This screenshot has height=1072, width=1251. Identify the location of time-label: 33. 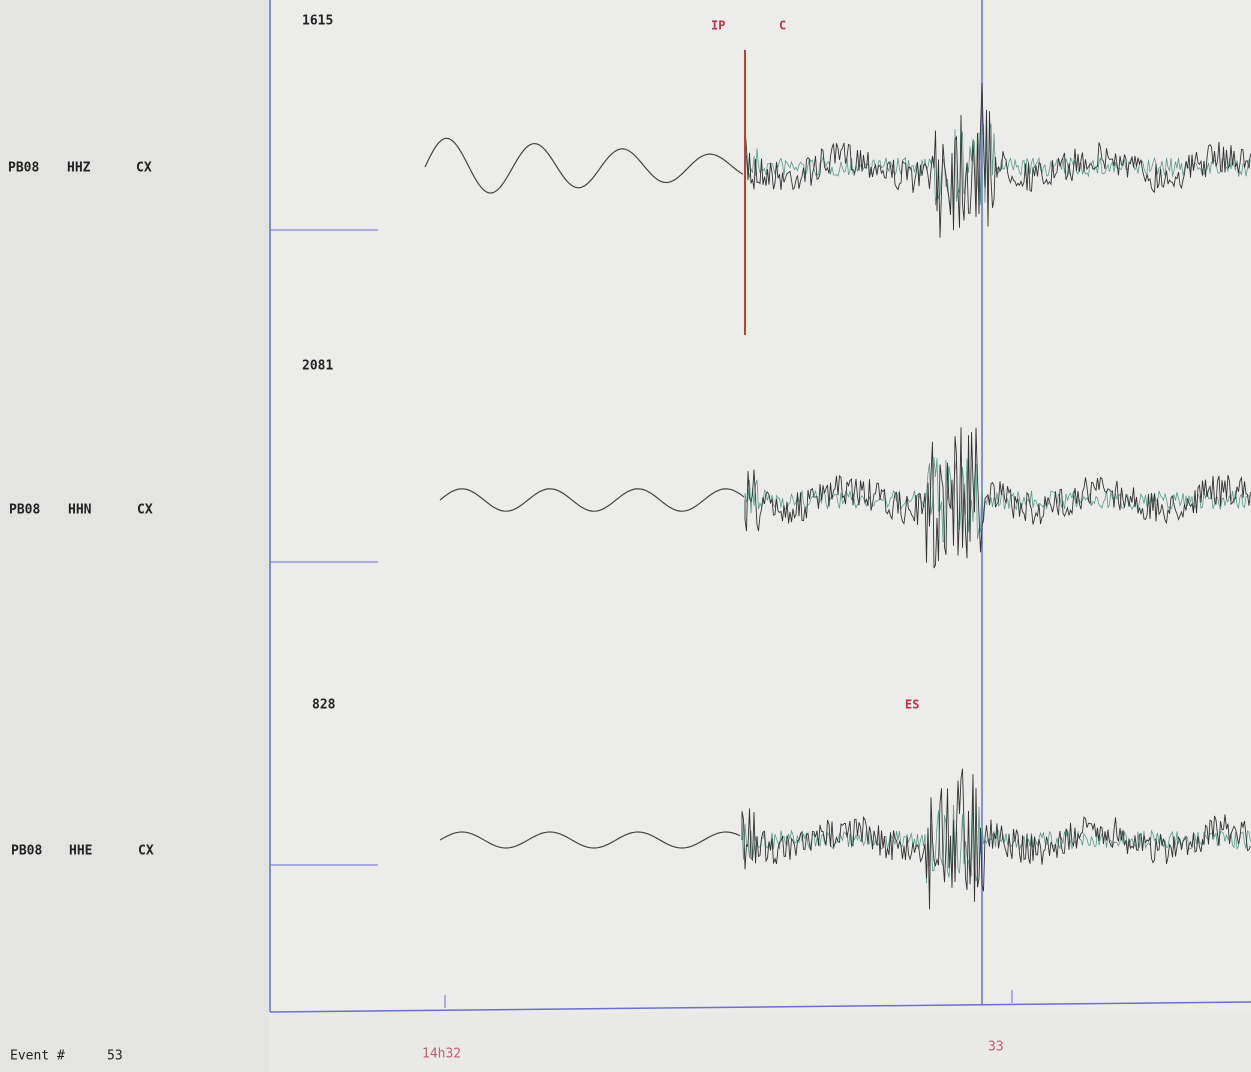
(996, 1047).